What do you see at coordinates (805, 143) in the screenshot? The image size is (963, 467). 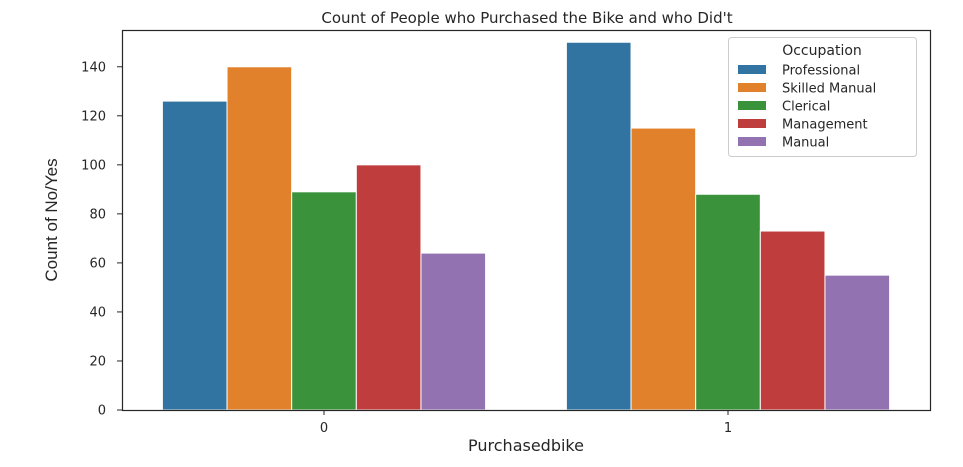 I see `legend-label: Manual` at bounding box center [805, 143].